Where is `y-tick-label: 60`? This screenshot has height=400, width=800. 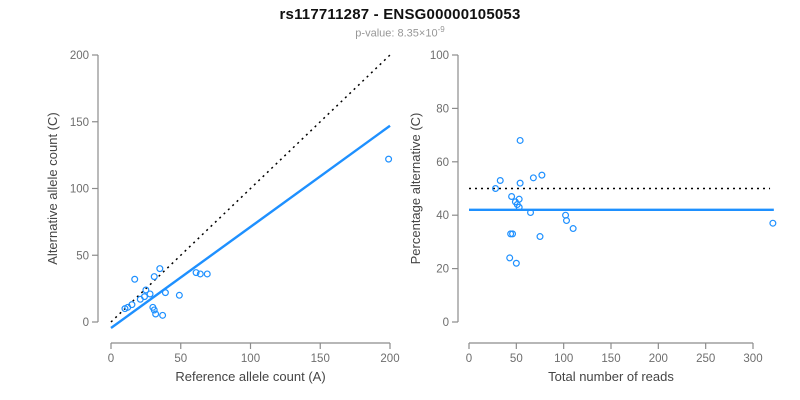 y-tick-label: 60 is located at coordinates (442, 163).